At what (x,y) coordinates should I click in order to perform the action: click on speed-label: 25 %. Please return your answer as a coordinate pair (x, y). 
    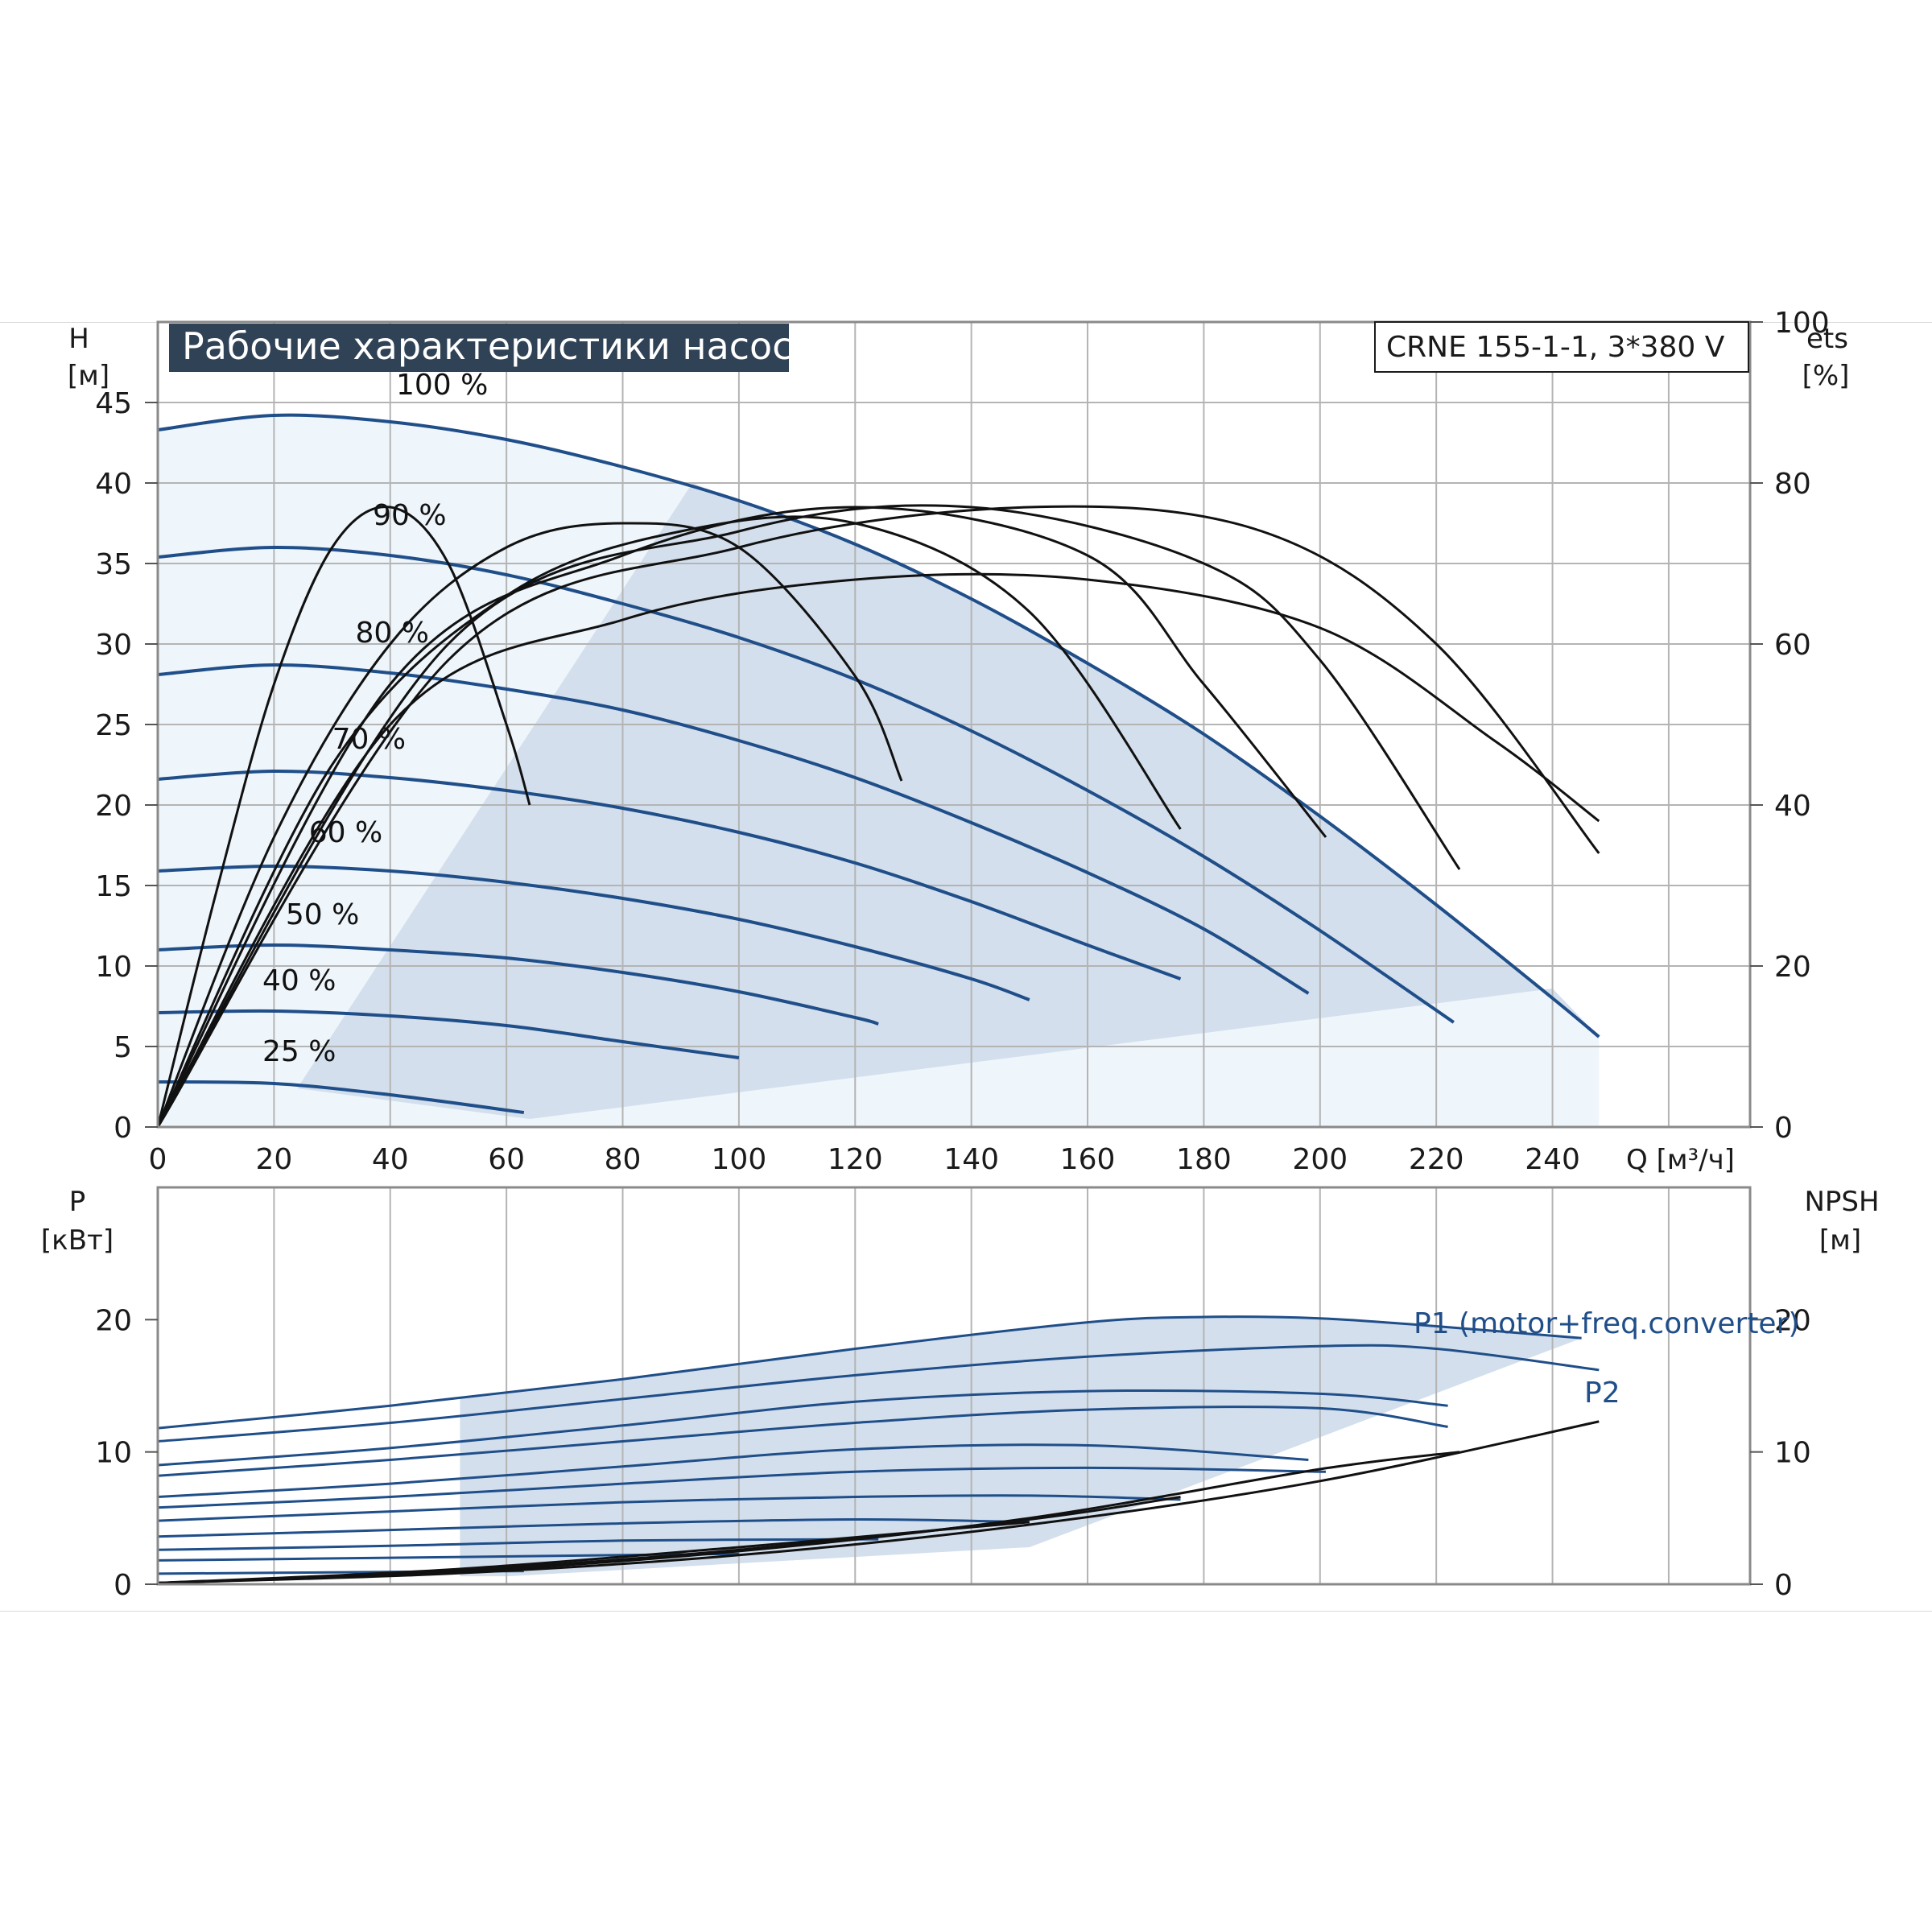
    Looking at the image, I should click on (299, 1051).